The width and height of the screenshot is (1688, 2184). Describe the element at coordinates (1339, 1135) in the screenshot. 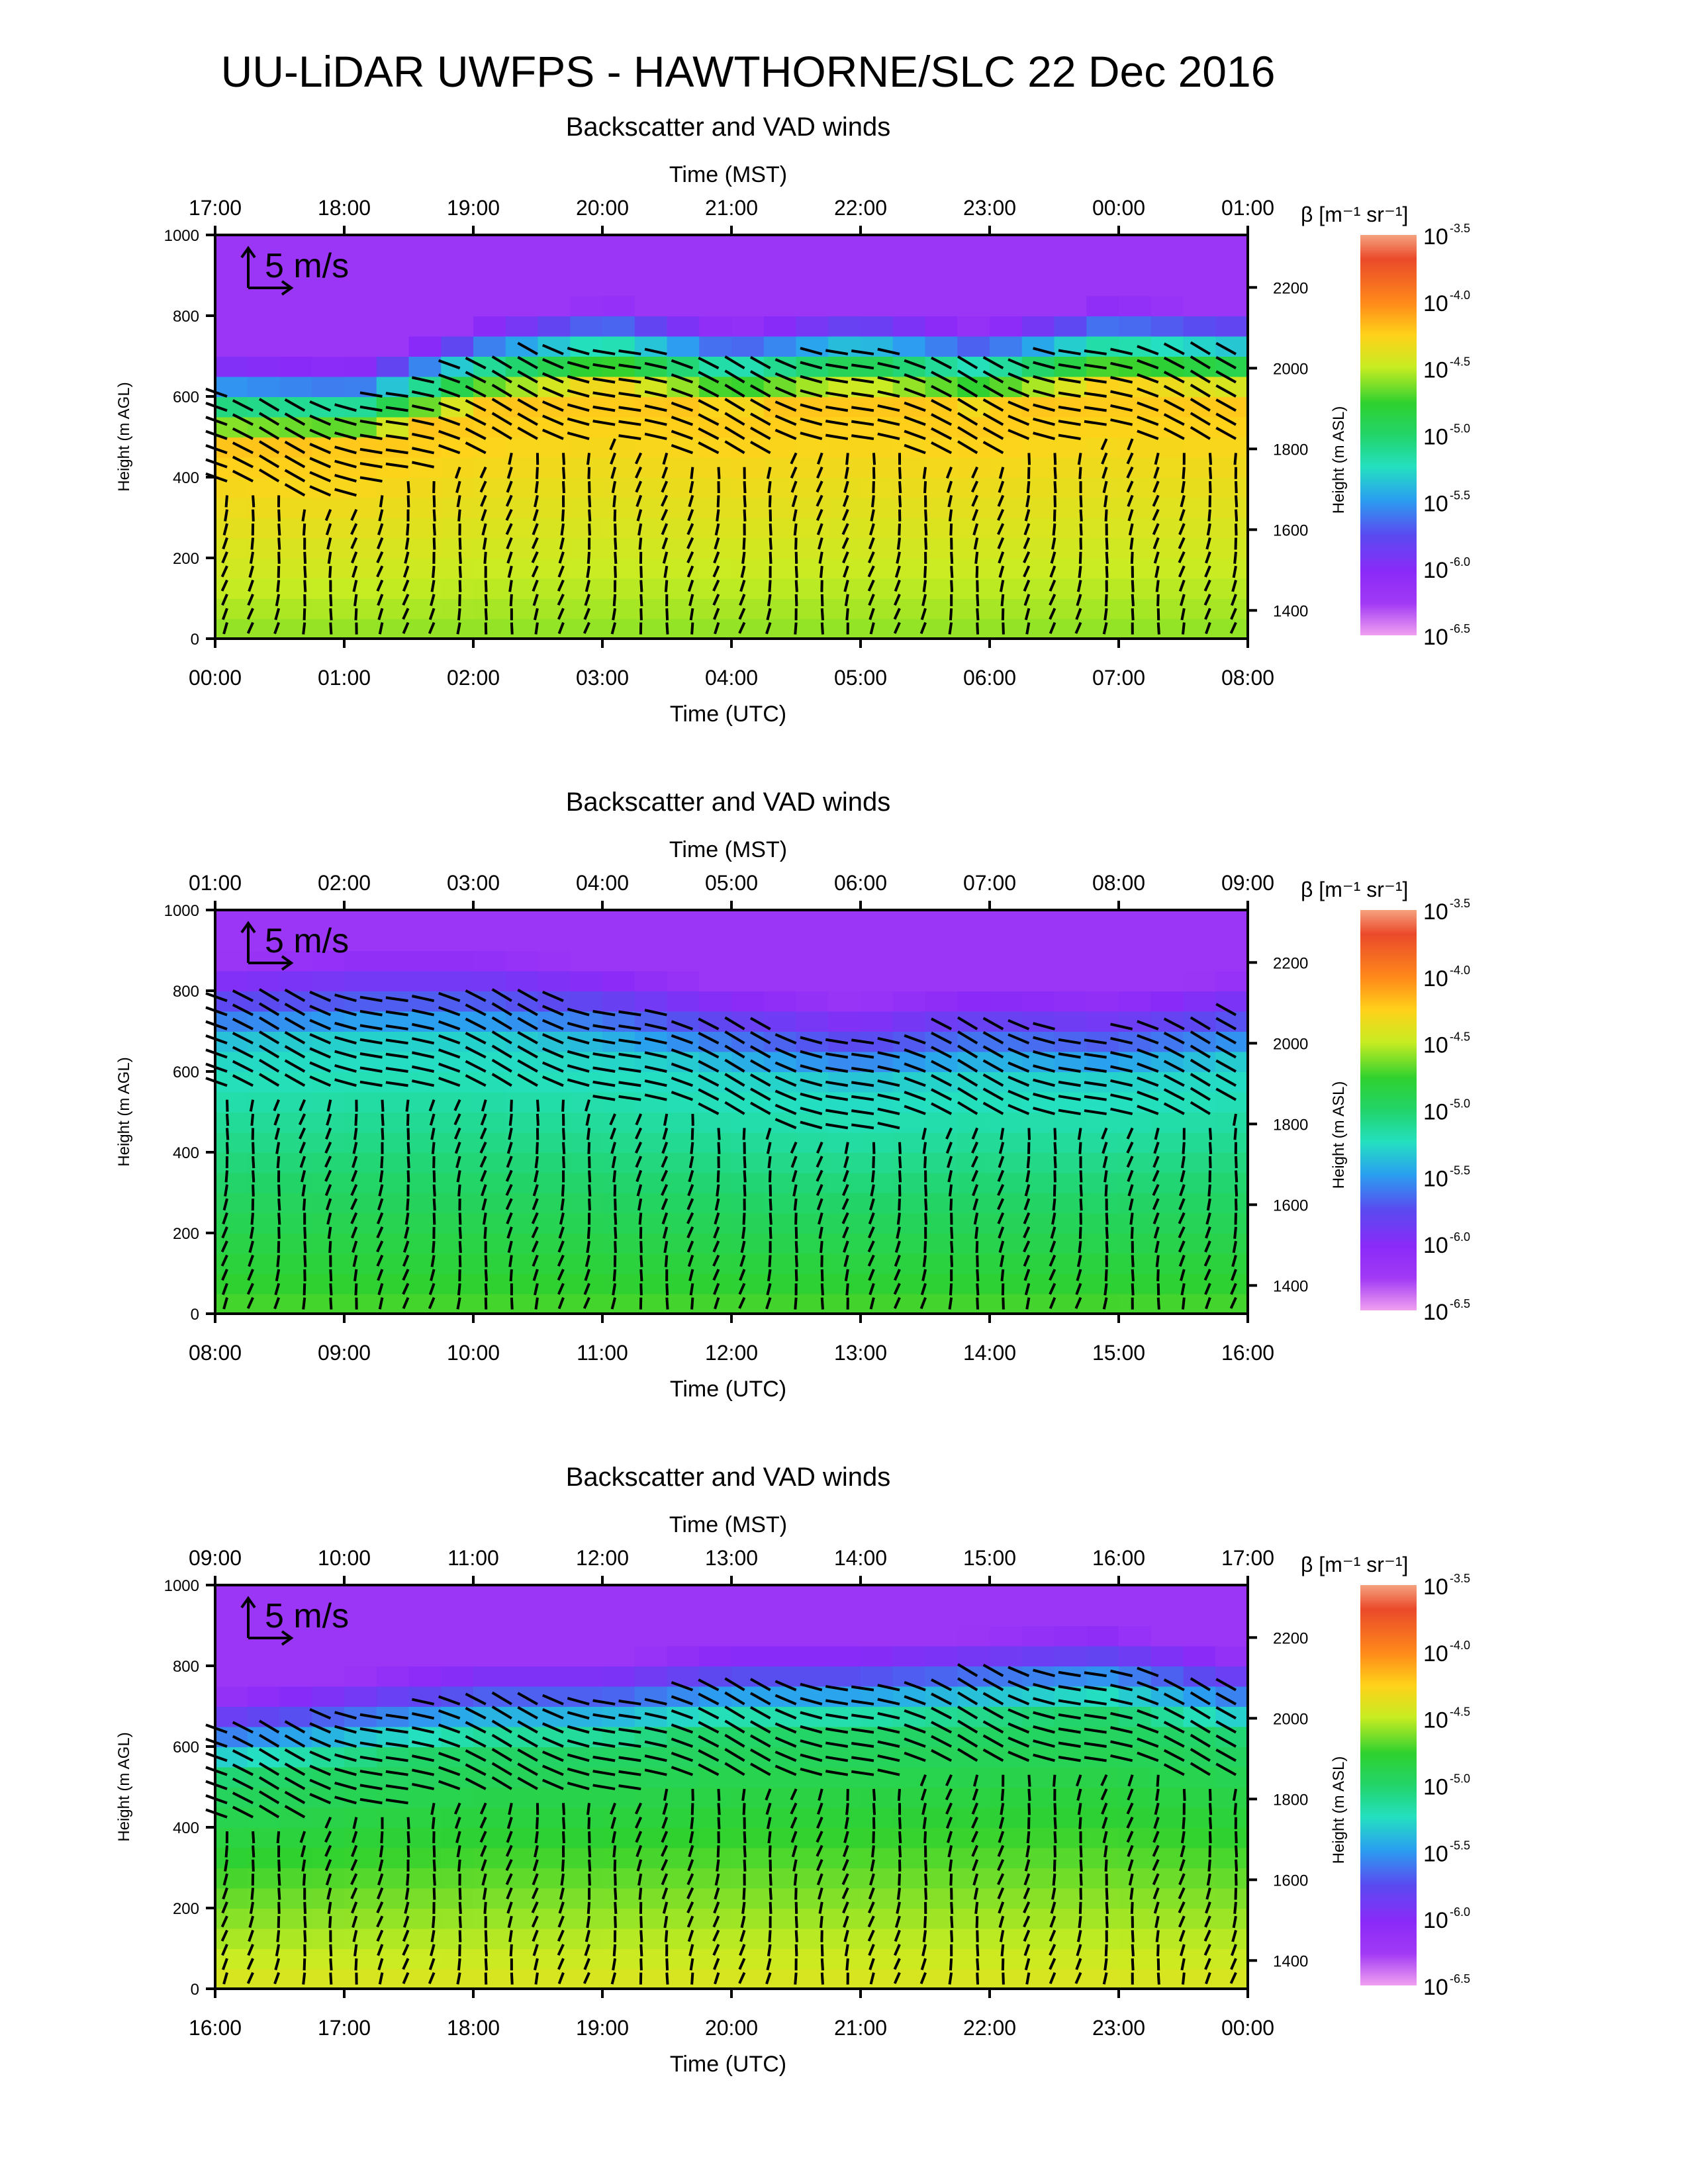

I see `y2-axis-label: Height (m ASL)` at that location.